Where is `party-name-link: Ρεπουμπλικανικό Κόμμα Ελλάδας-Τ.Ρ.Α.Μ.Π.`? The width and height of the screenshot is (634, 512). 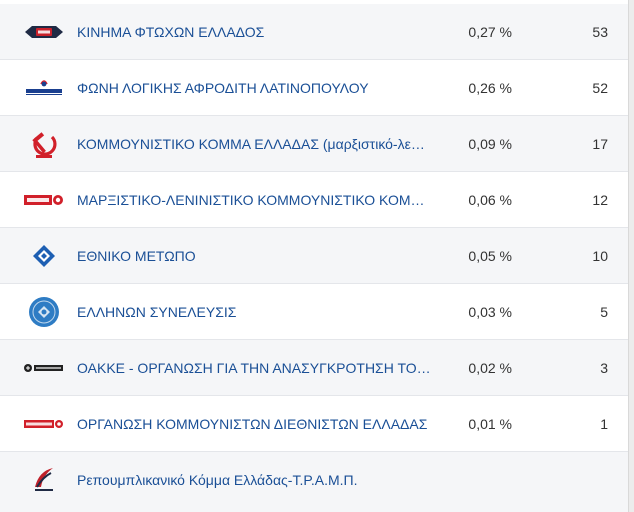
party-name-link: Ρεπουμπλικανικό Κόμμα Ελλάδας-Τ.Ρ.Α.Μ.Π. is located at coordinates (217, 480).